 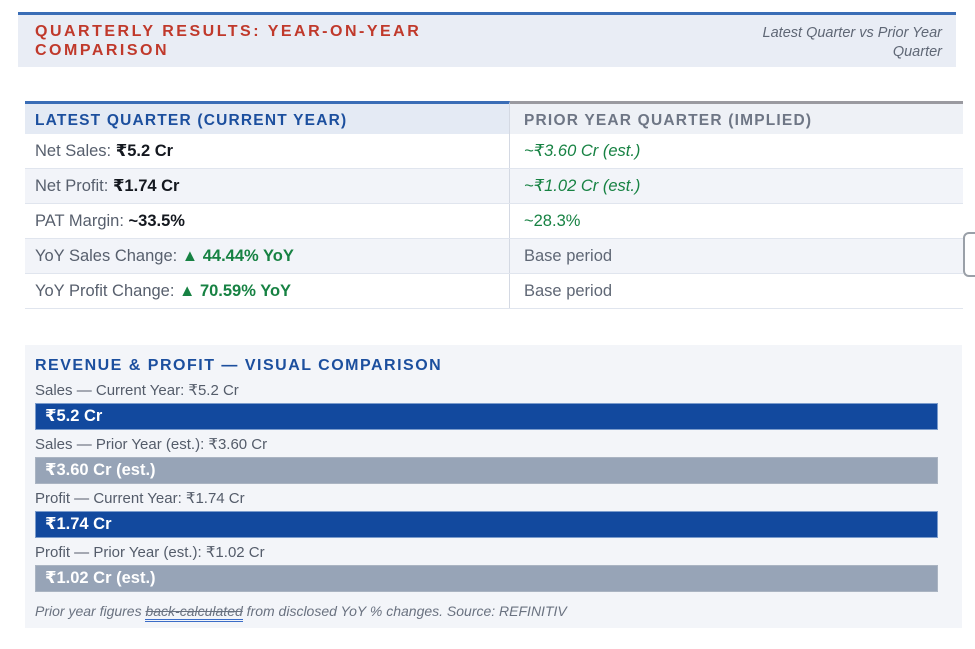 What do you see at coordinates (267, 117) in the screenshot?
I see `column-header-current: LATEST QUARTER (CURRENT YEAR)` at bounding box center [267, 117].